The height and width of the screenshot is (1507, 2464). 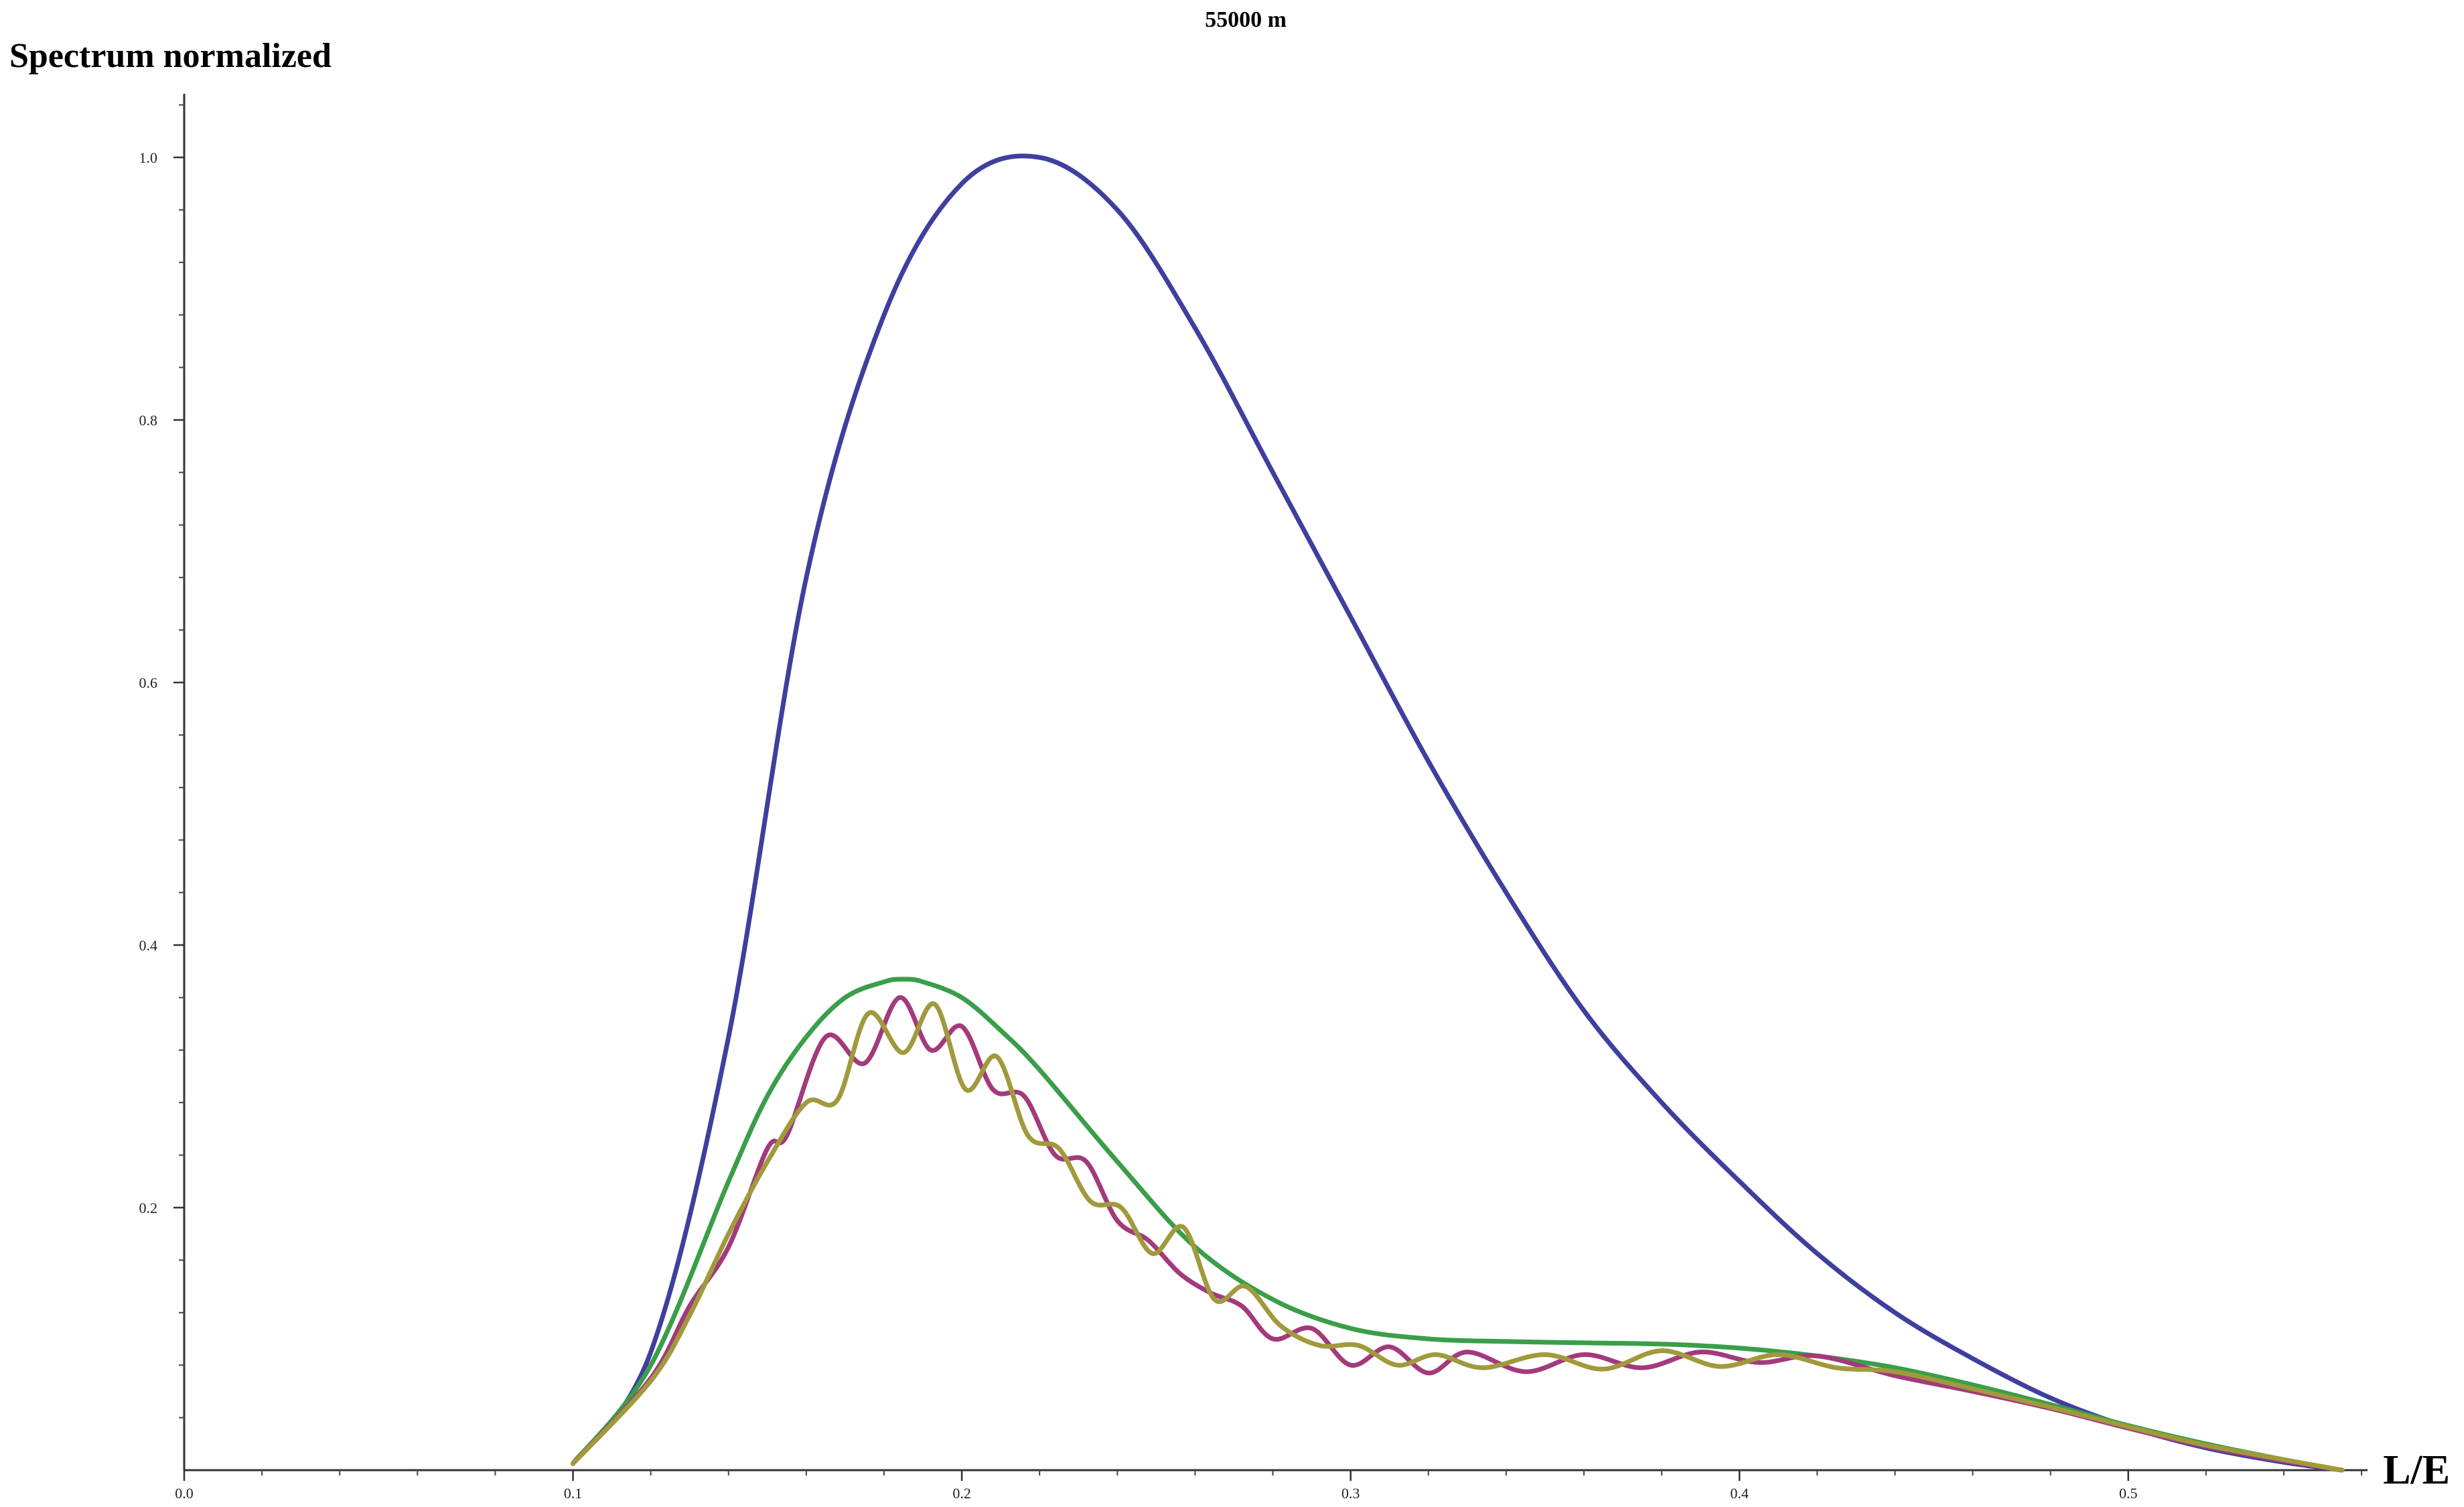 I want to click on x-tick-label: 0.3, so click(x=1351, y=1494).